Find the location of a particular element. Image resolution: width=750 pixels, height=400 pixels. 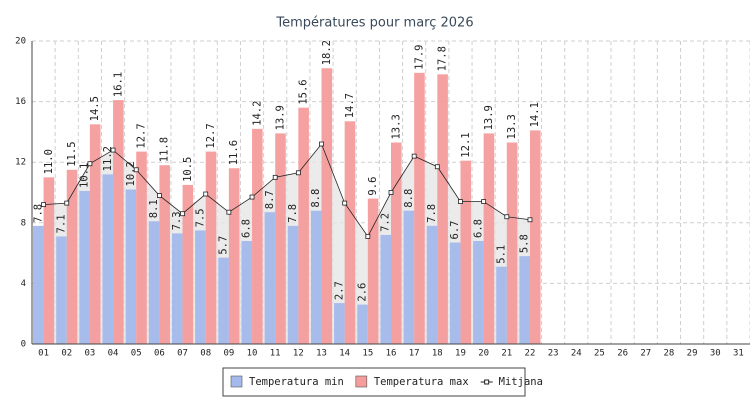

value-label: 14.1 is located at coordinates (535, 114).